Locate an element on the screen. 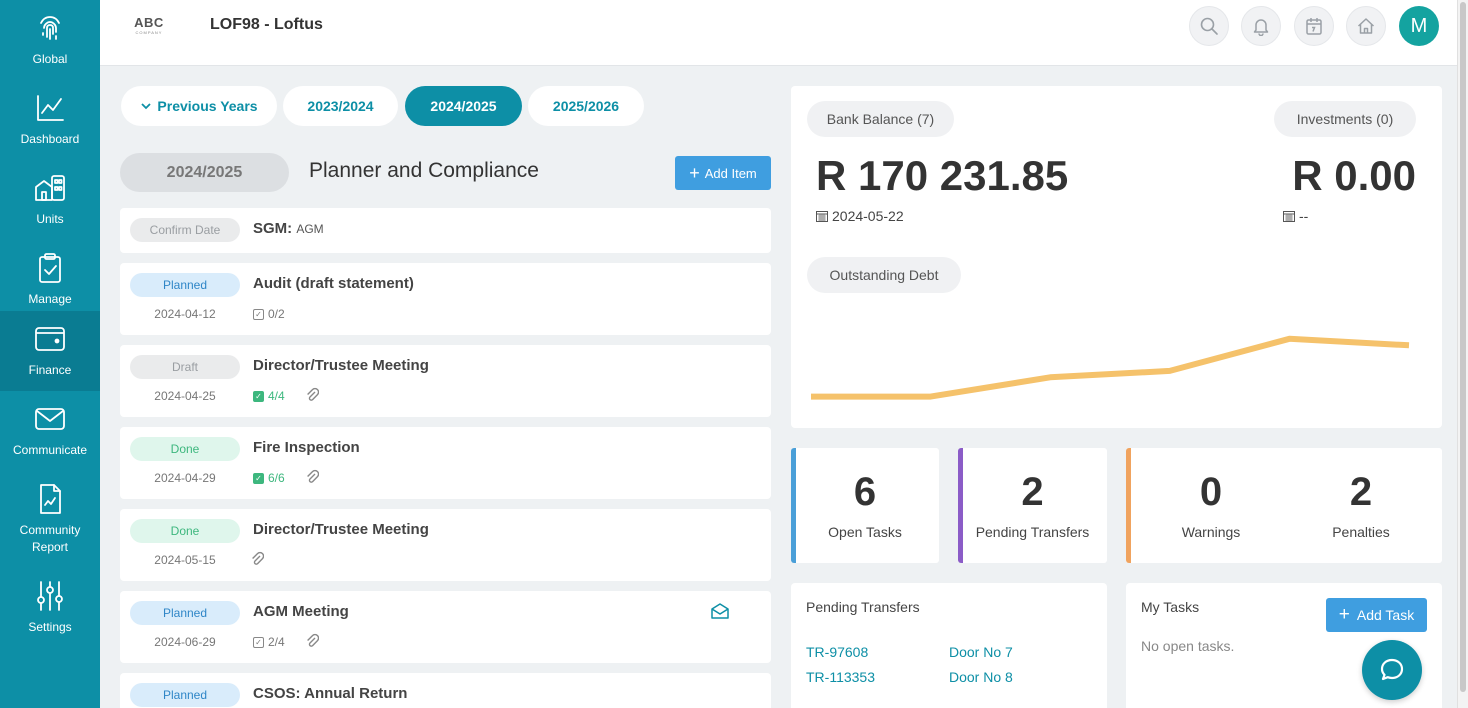 This screenshot has width=1468, height=708. investments-pill: Investments (0) is located at coordinates (1345, 119).